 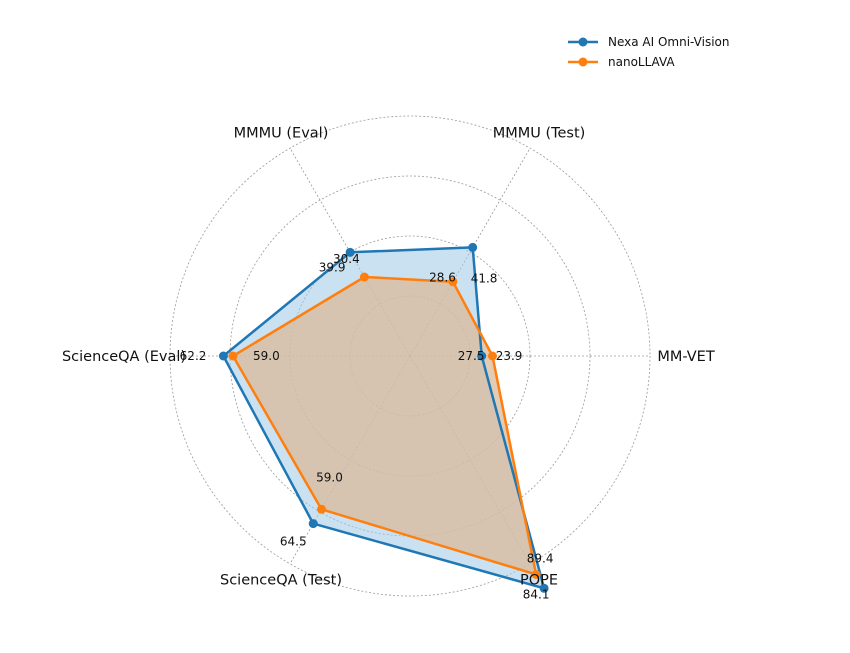 What do you see at coordinates (281, 580) in the screenshot?
I see `axis-label: ScienceQA (Test)` at bounding box center [281, 580].